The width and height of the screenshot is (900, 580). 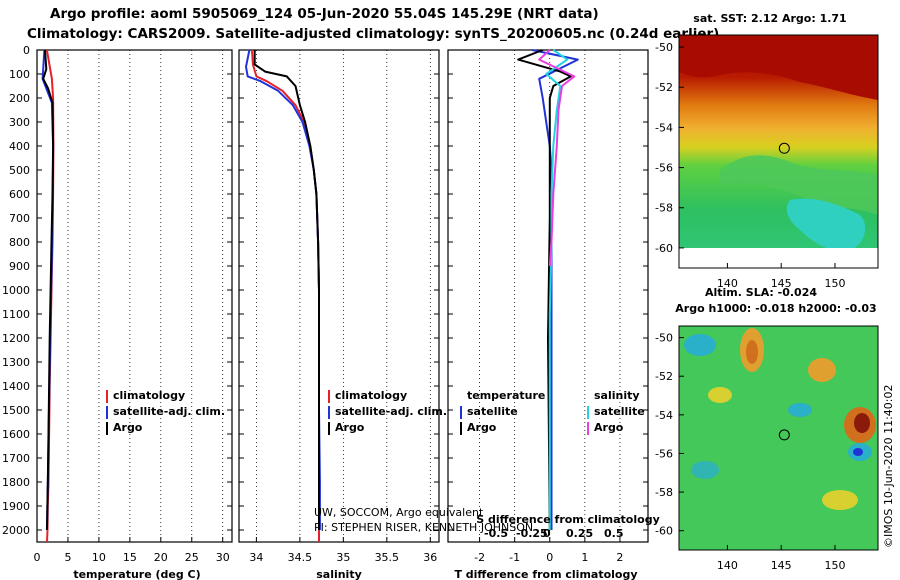 What do you see at coordinates (799, 185) in the screenshot?
I see `sst-green-patch` at bounding box center [799, 185].